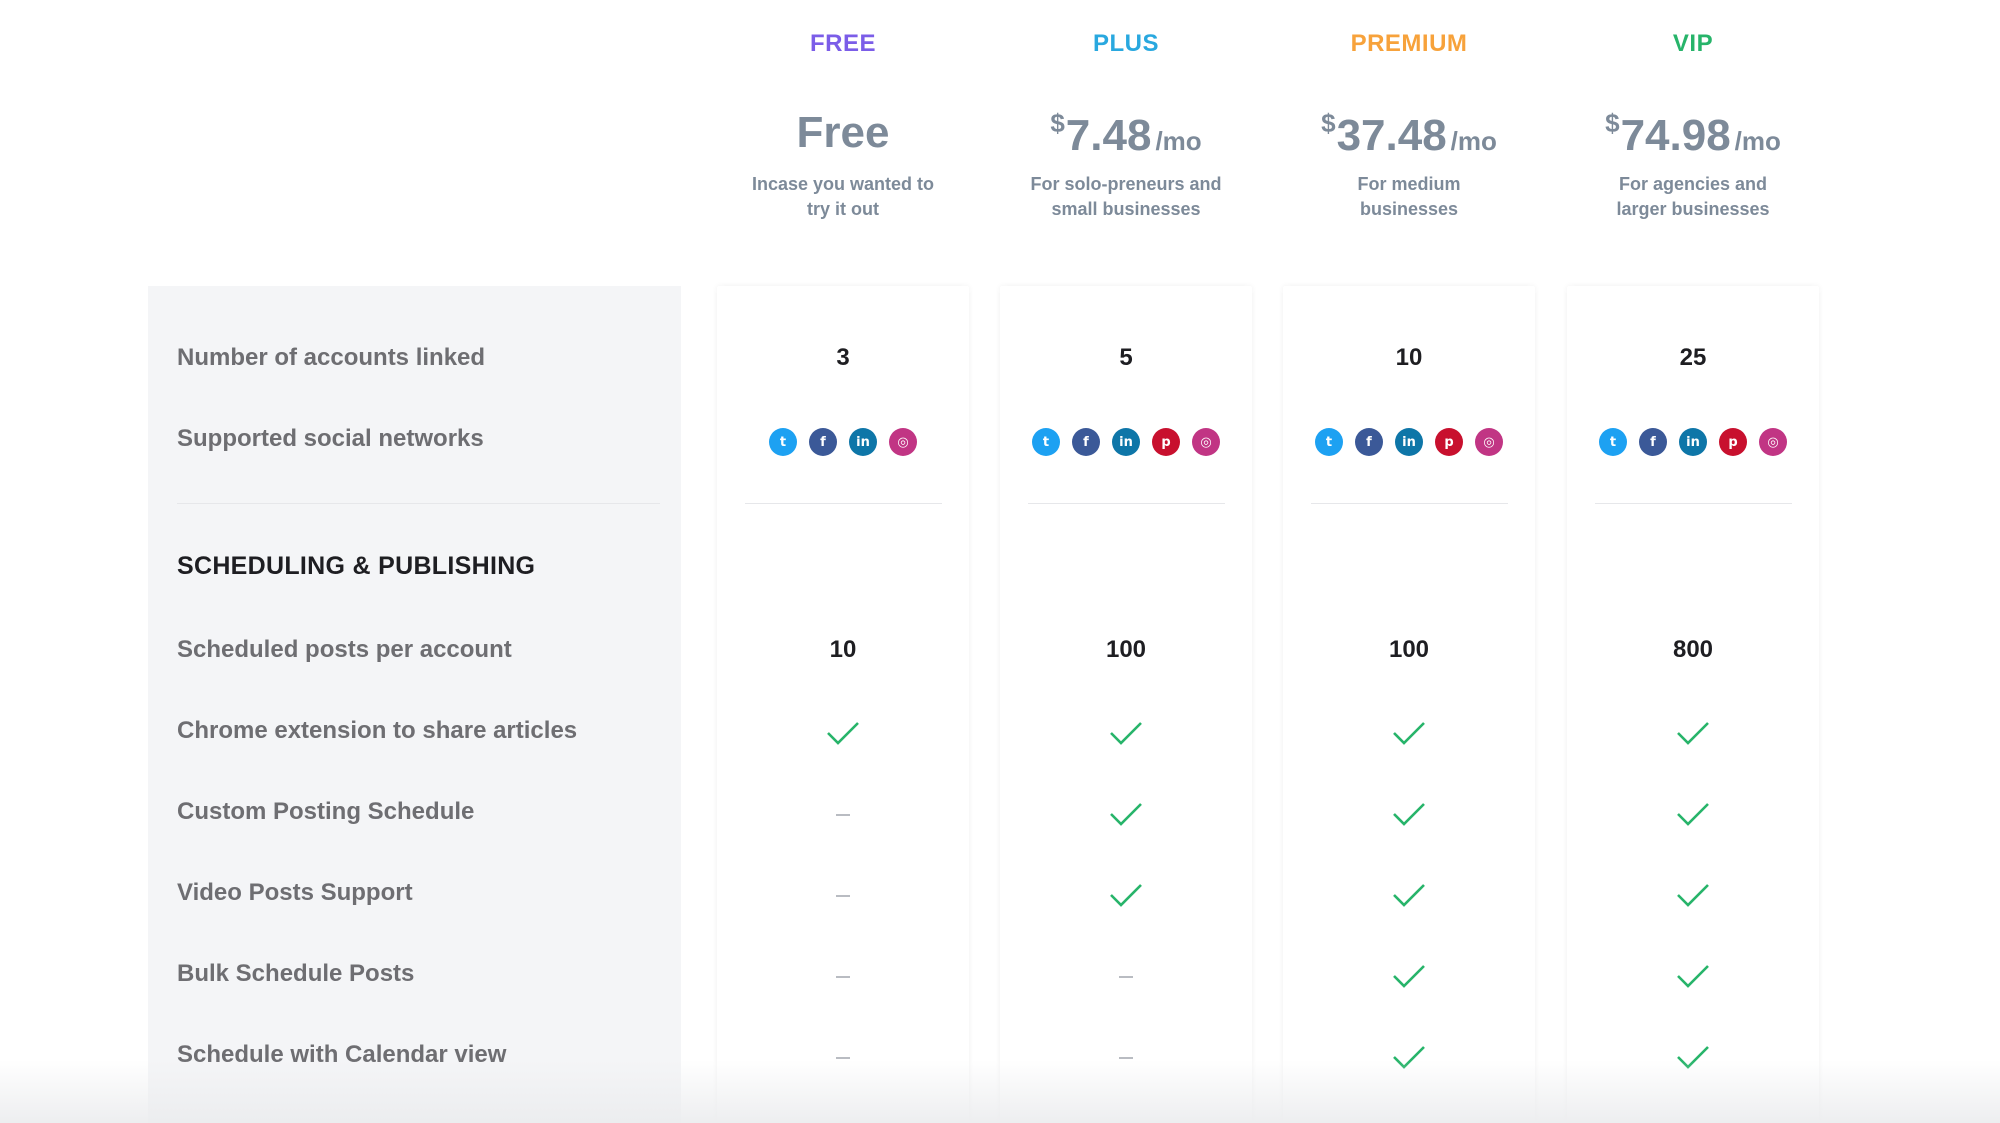  I want to click on plan-card-plus, so click(1126, 704).